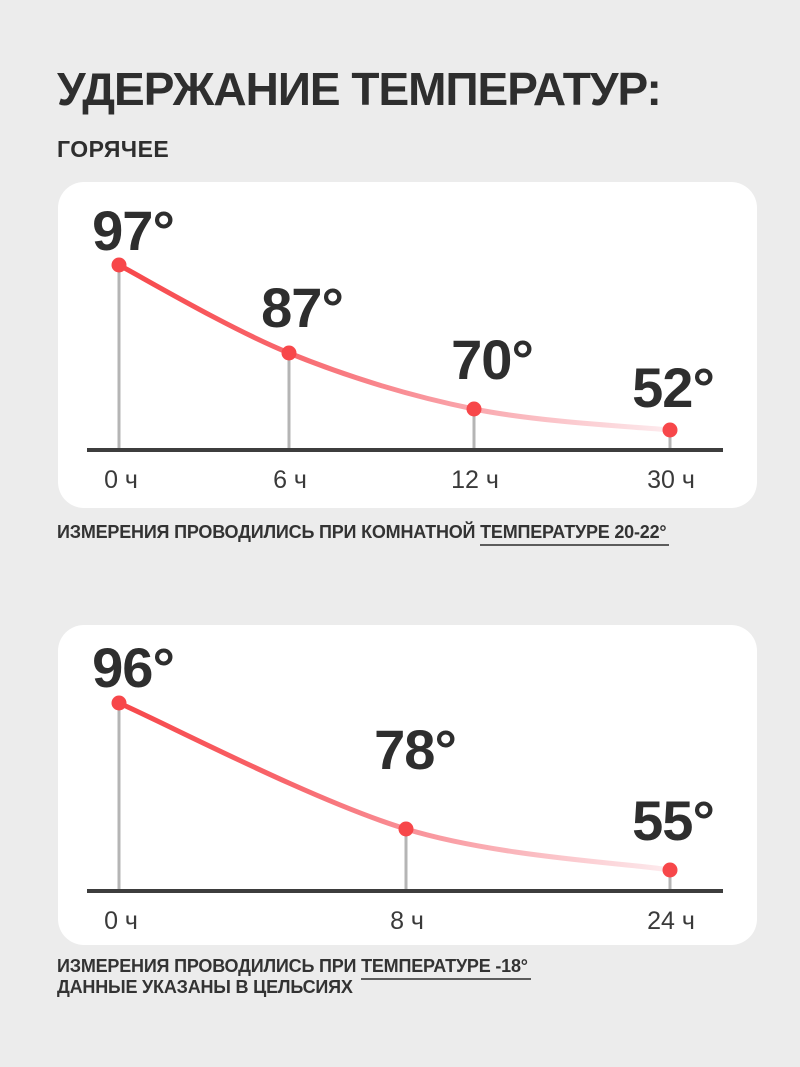  What do you see at coordinates (133, 230) in the screenshot?
I see `point-value-label: 97°` at bounding box center [133, 230].